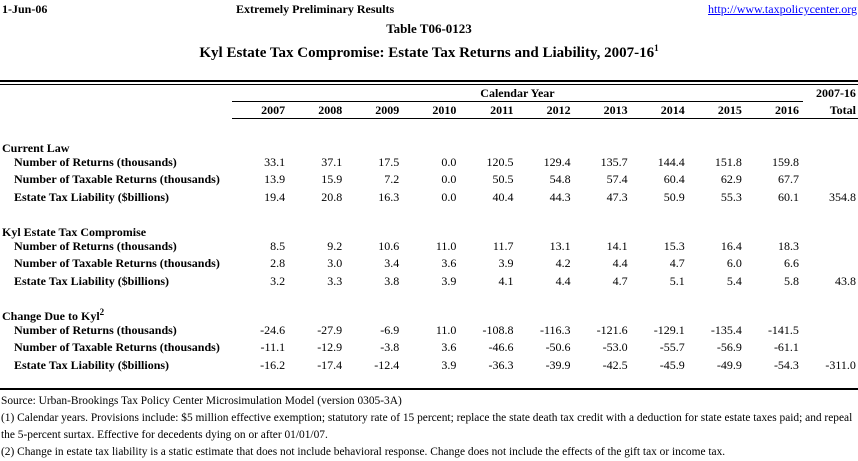  Describe the element at coordinates (845, 280) in the screenshot. I see `total-cell: 43.8` at that location.